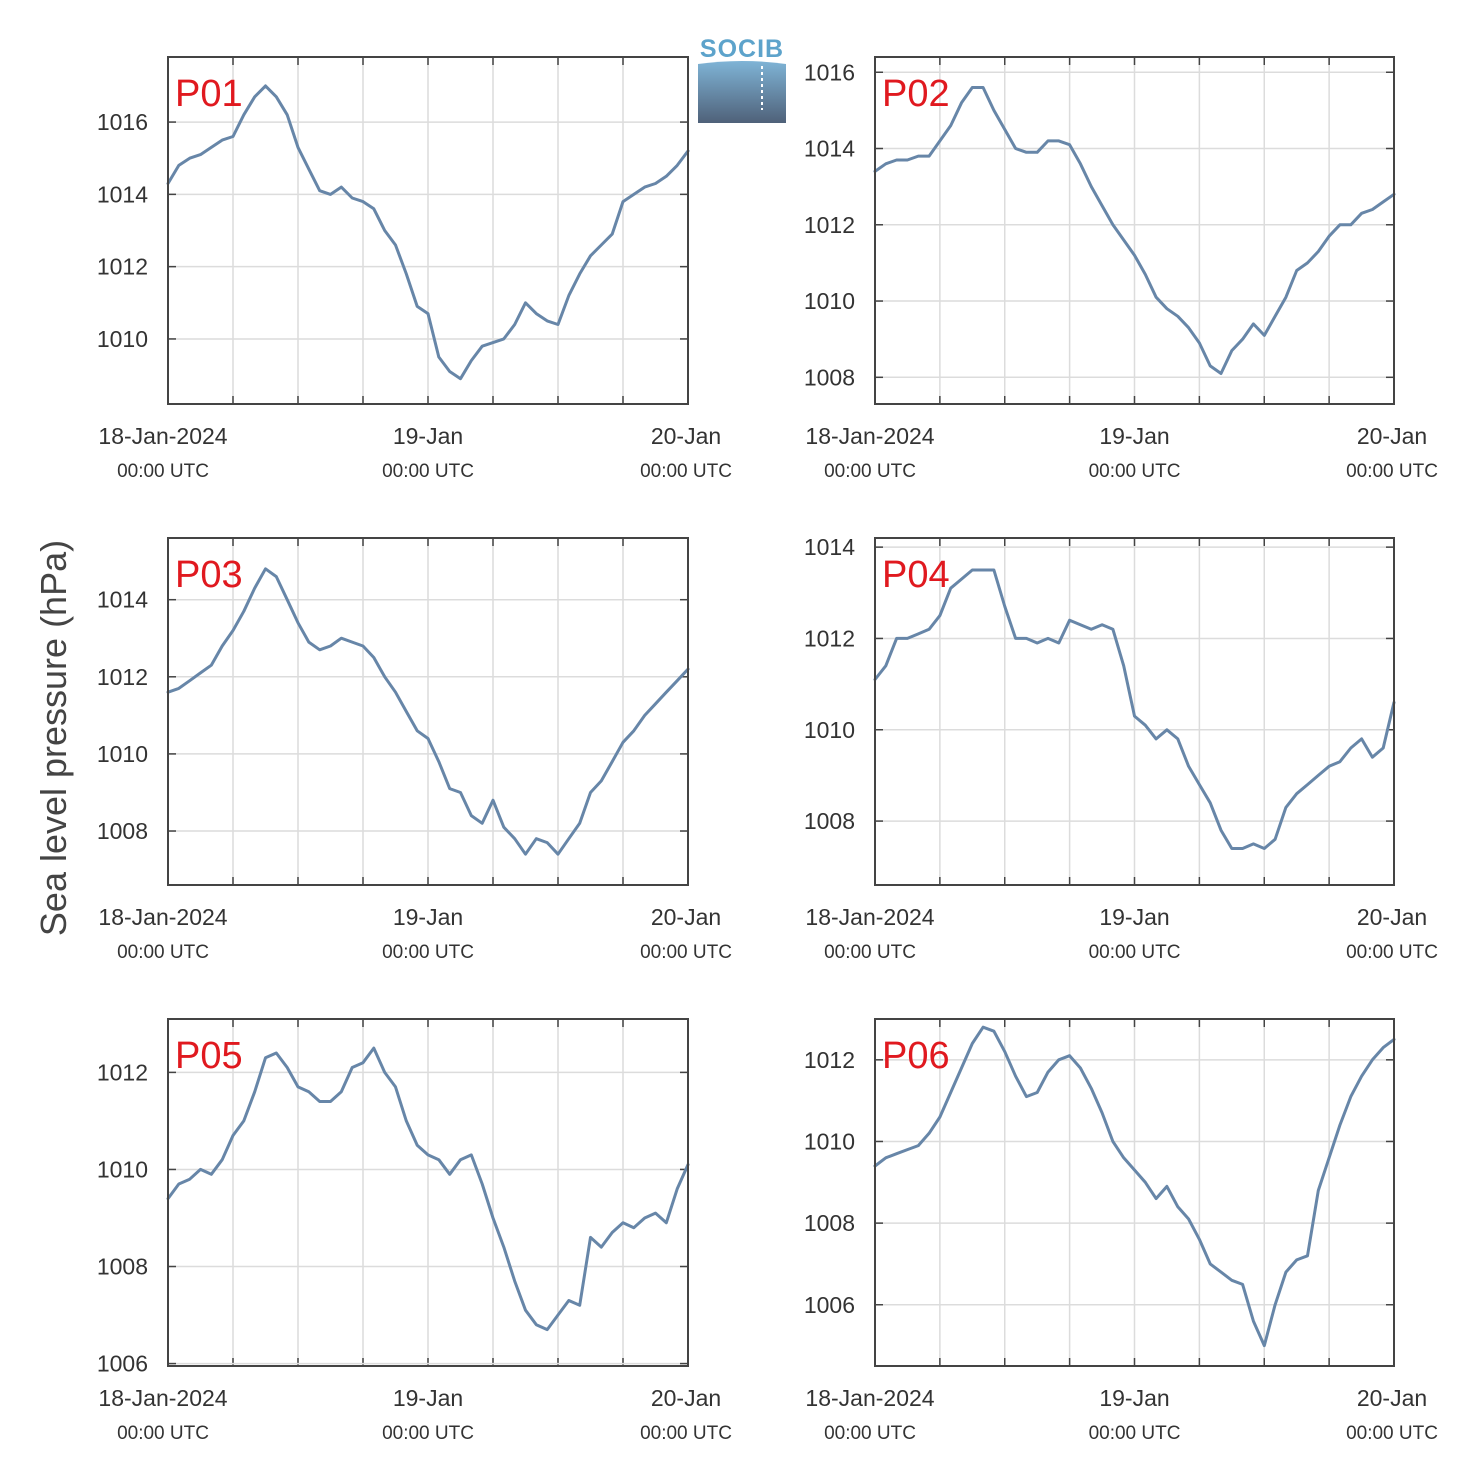 This screenshot has height=1474, width=1467. I want to click on series-line-p06, so click(1134, 1186).